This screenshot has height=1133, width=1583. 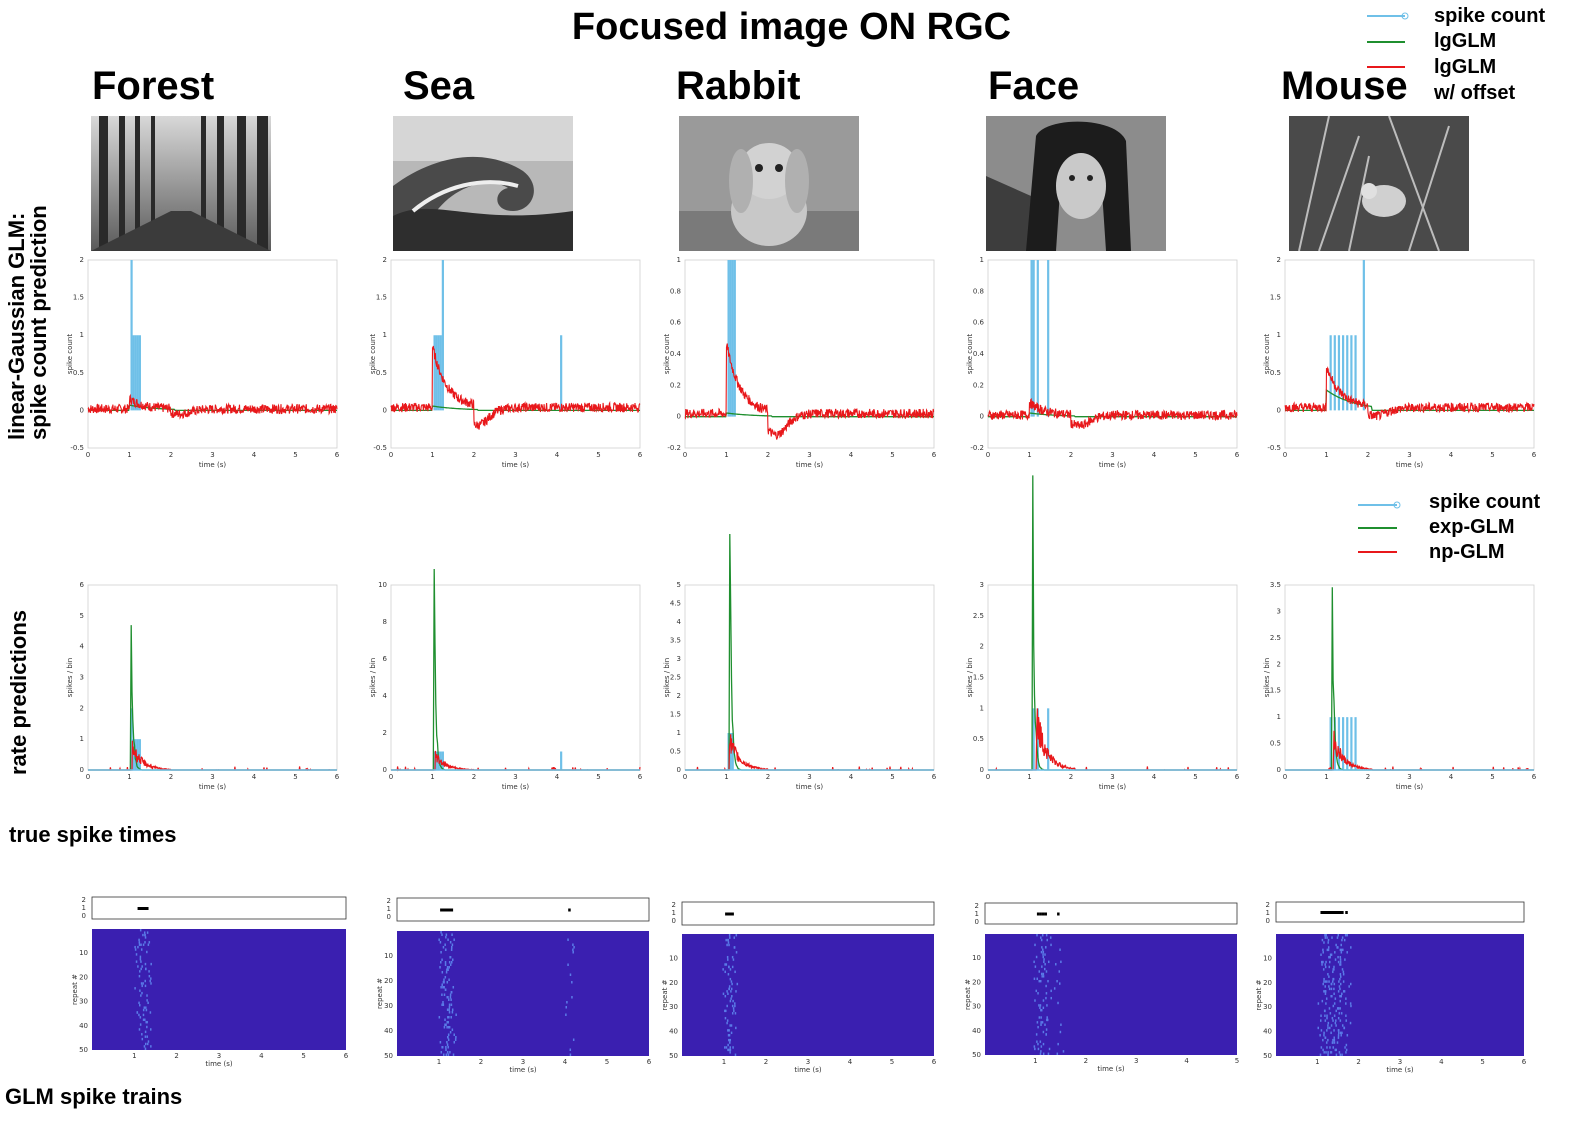 I want to click on x-tick-label-5-2: 2, so click(x=171, y=777).